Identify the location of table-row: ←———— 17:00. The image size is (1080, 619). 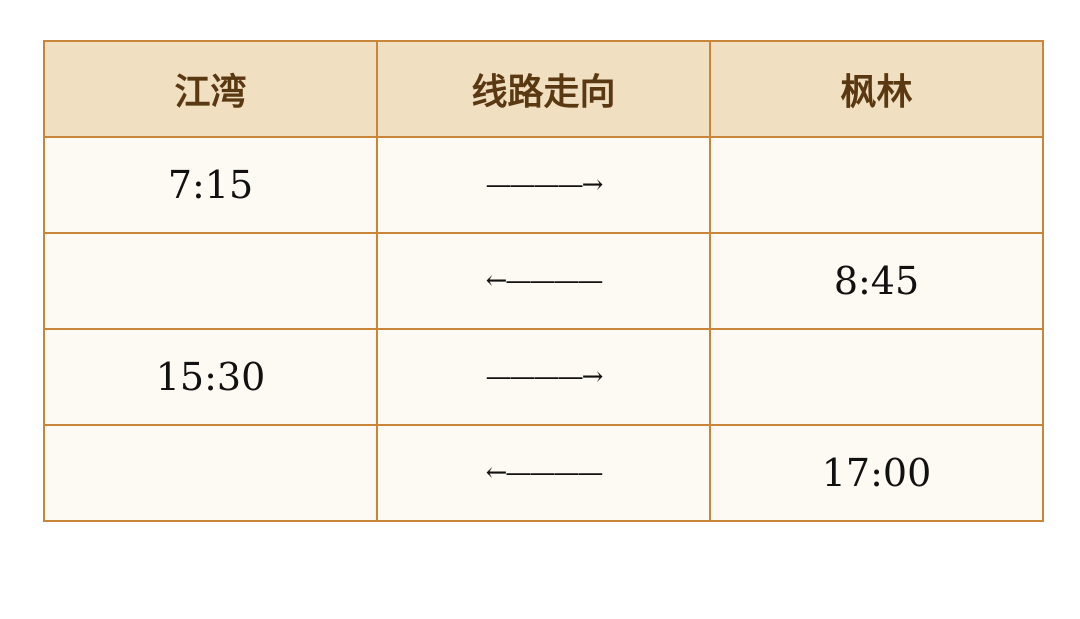
(543, 473).